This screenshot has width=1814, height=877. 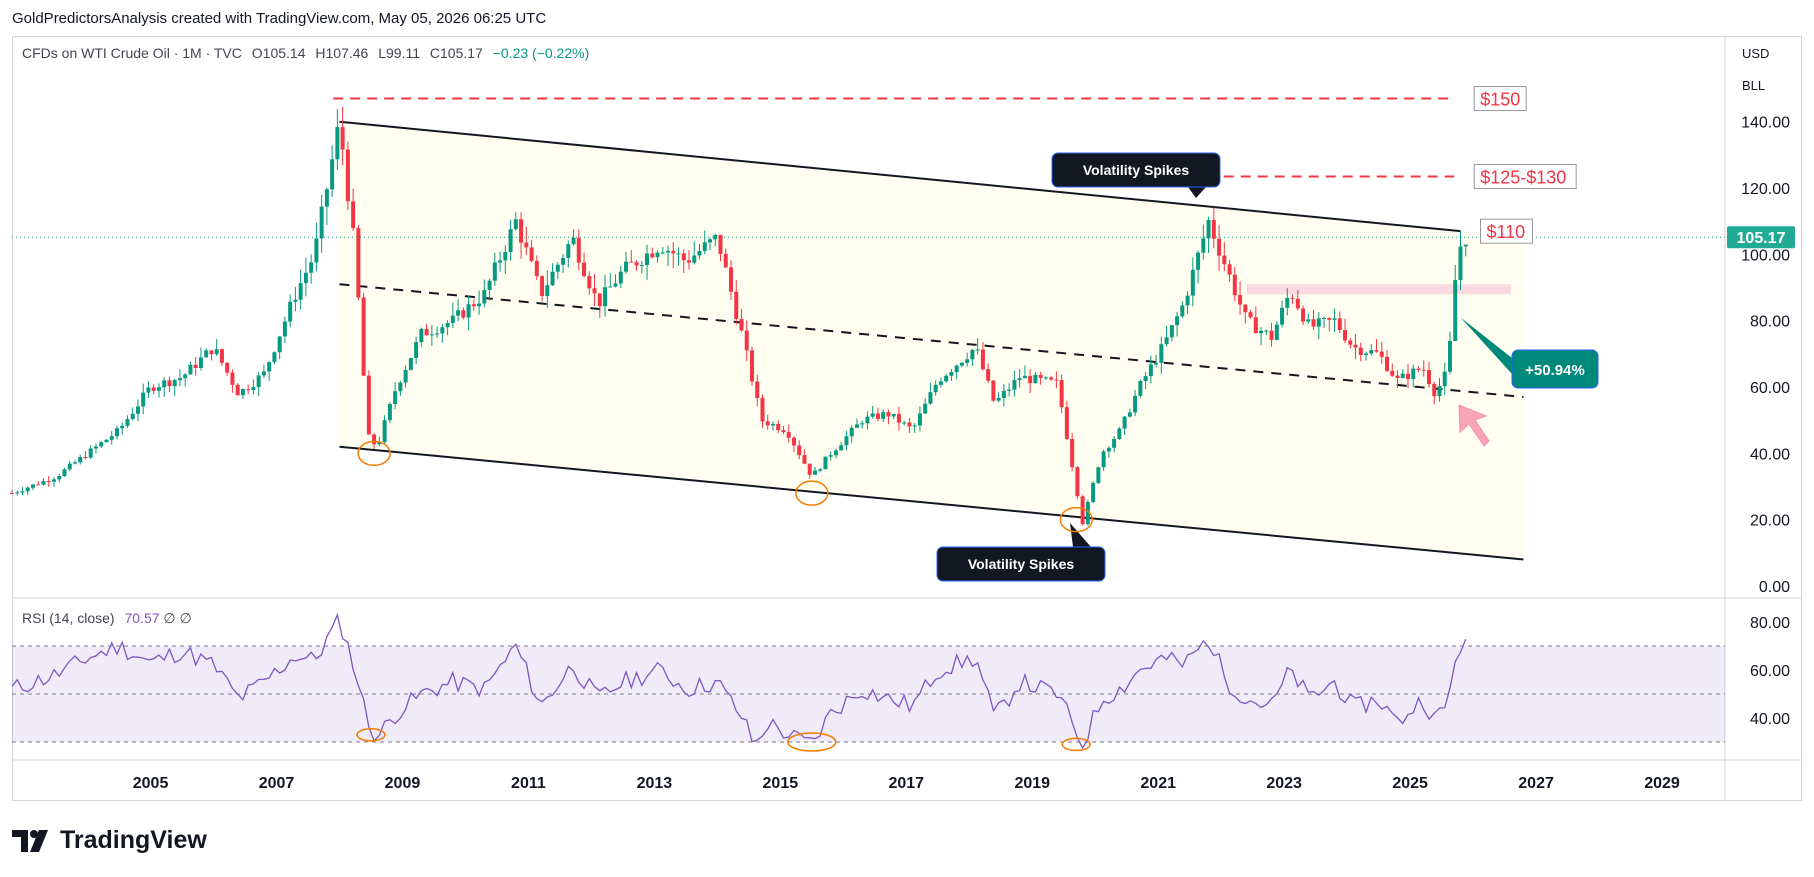 I want to click on price-level-label: $125-$130, so click(x=1523, y=177).